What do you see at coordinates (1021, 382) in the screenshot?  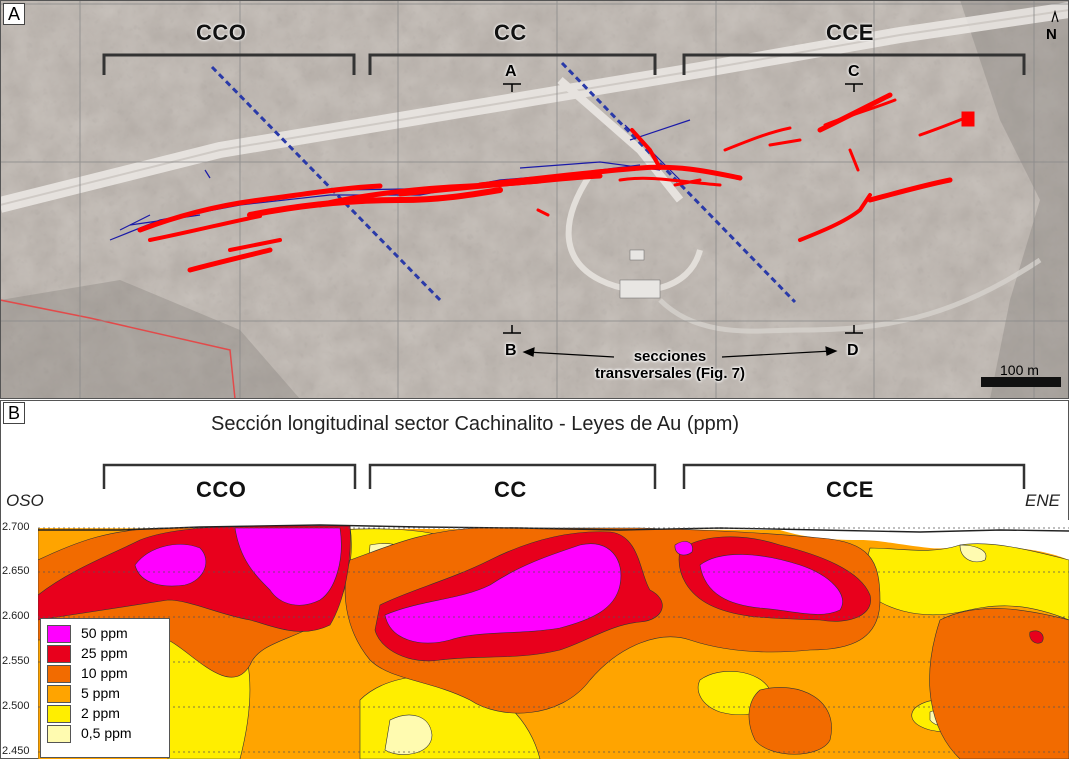 I see `scale-bar` at bounding box center [1021, 382].